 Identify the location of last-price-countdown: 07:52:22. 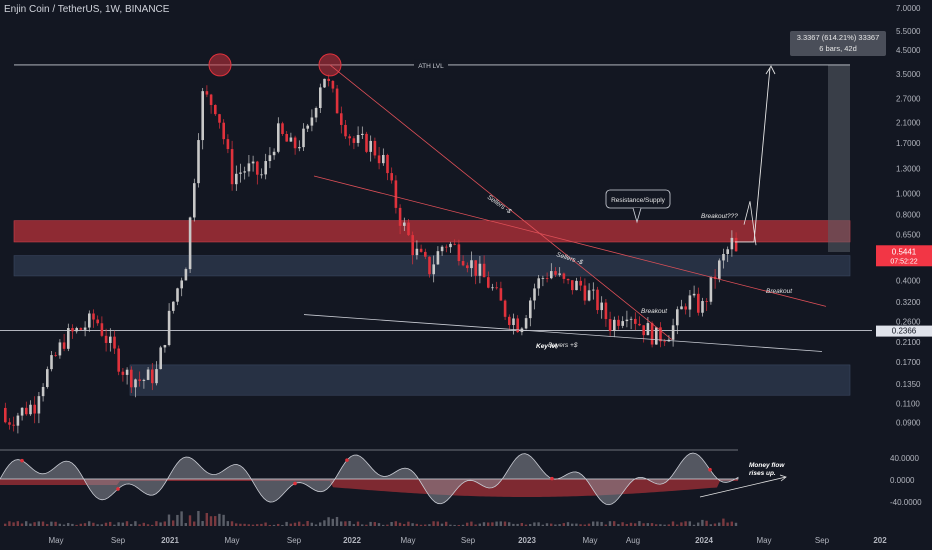
(903, 261).